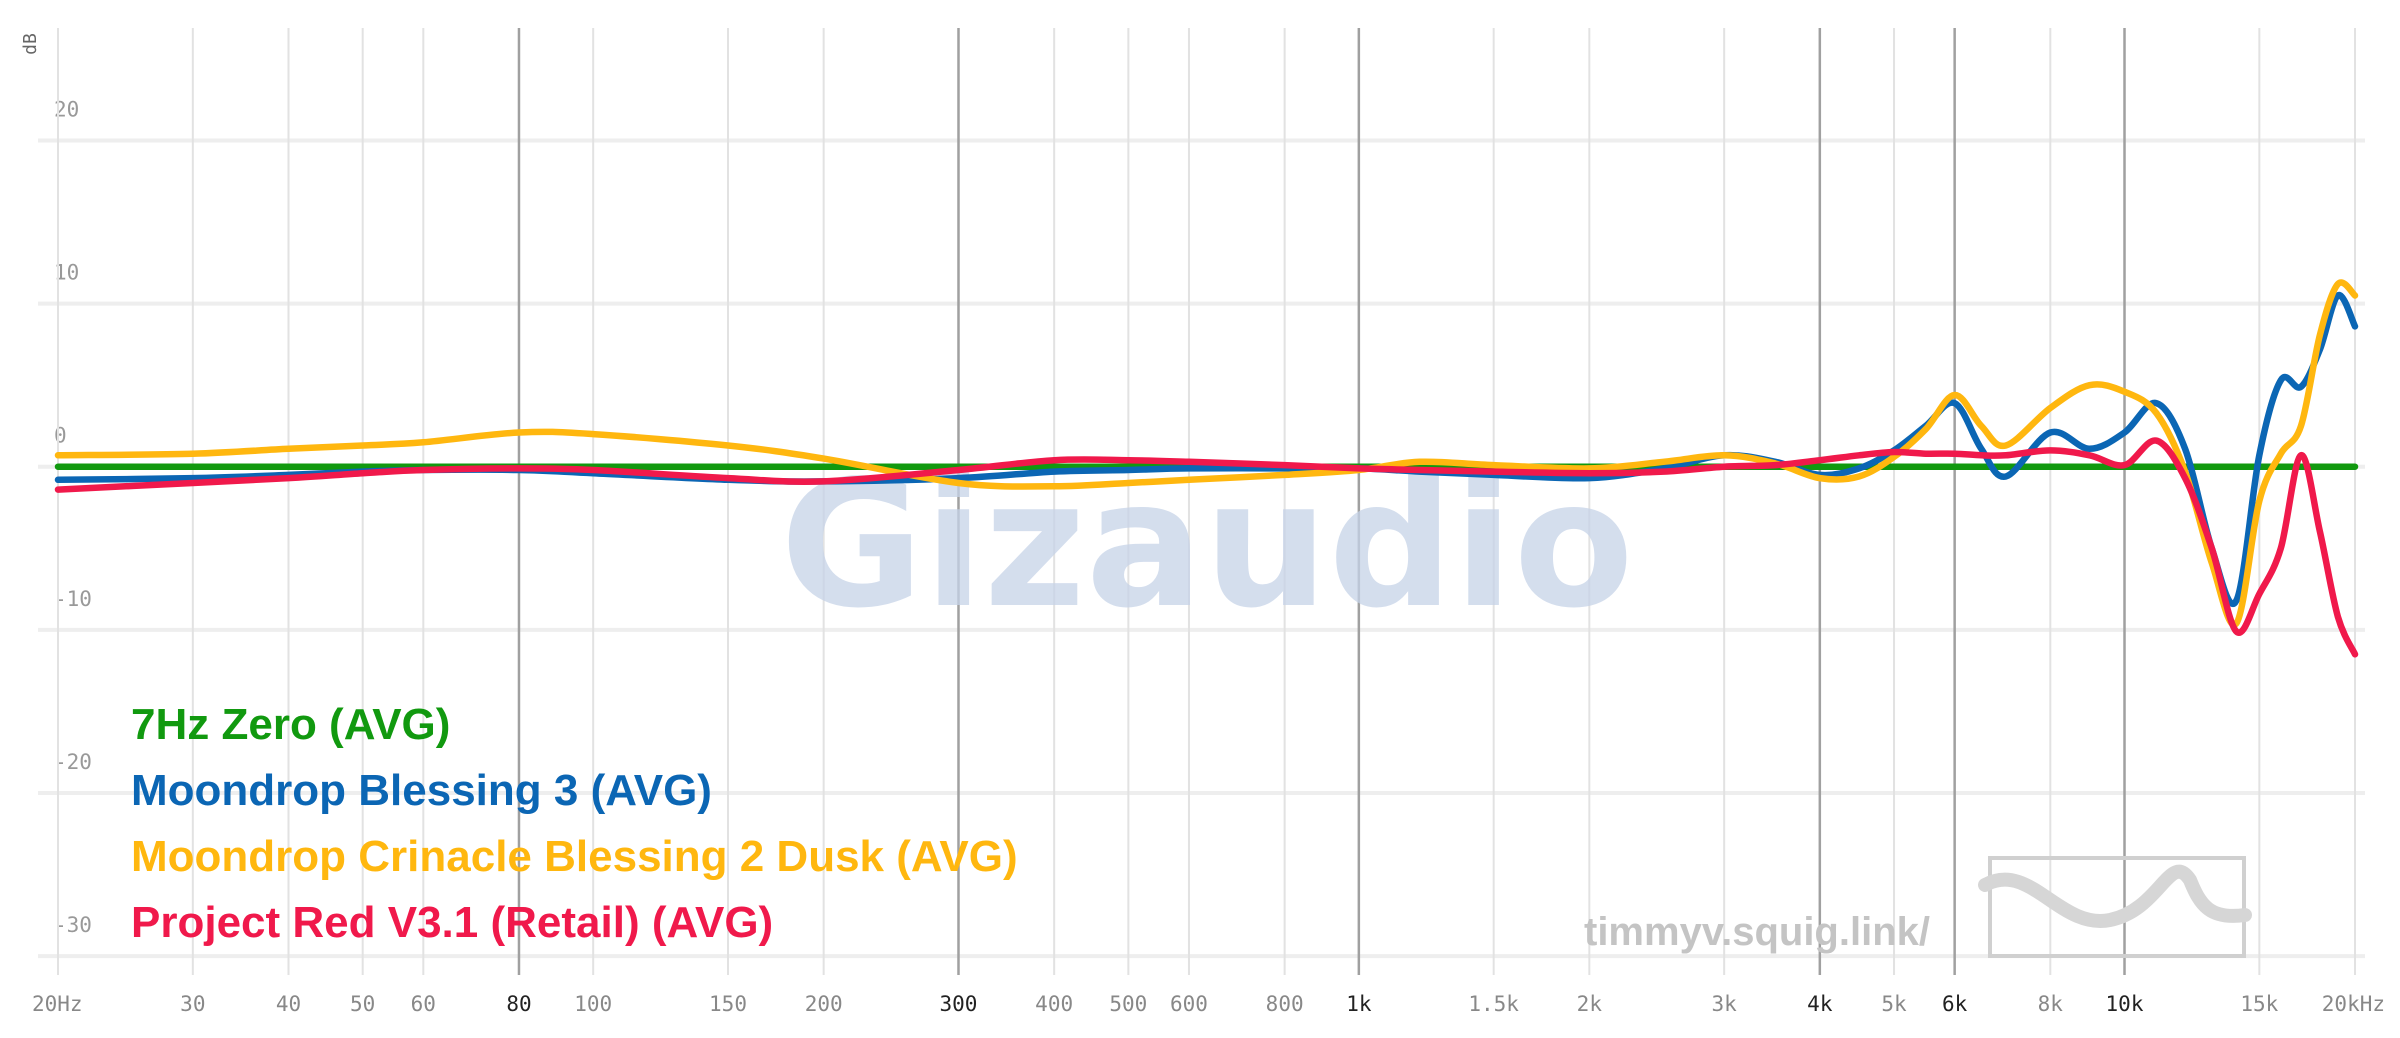  I want to click on x-tick-label: 8k, so click(2051, 1004).